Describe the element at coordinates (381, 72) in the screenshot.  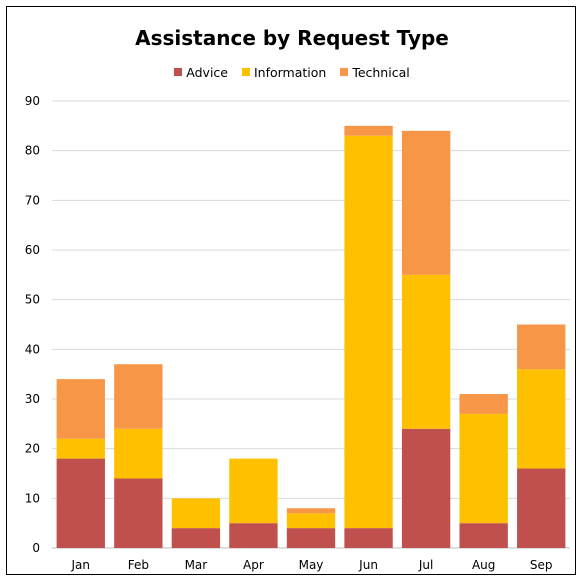
I see `legend-label-technical: Technical` at that location.